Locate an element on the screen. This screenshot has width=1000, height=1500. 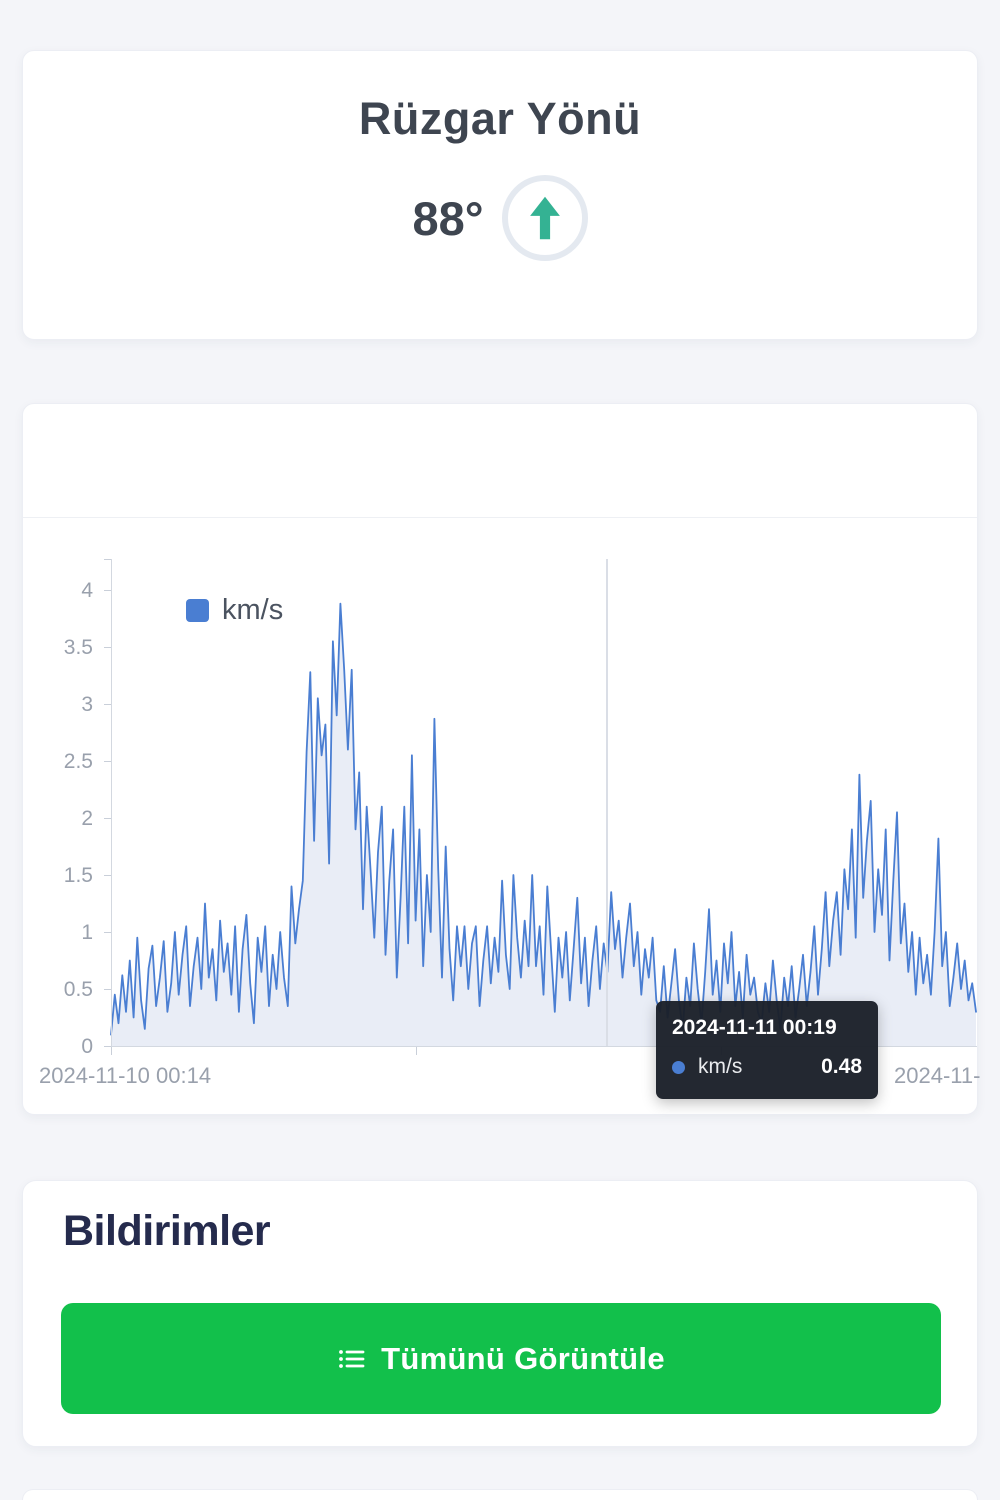
chart-legend: km/s is located at coordinates (234, 610).